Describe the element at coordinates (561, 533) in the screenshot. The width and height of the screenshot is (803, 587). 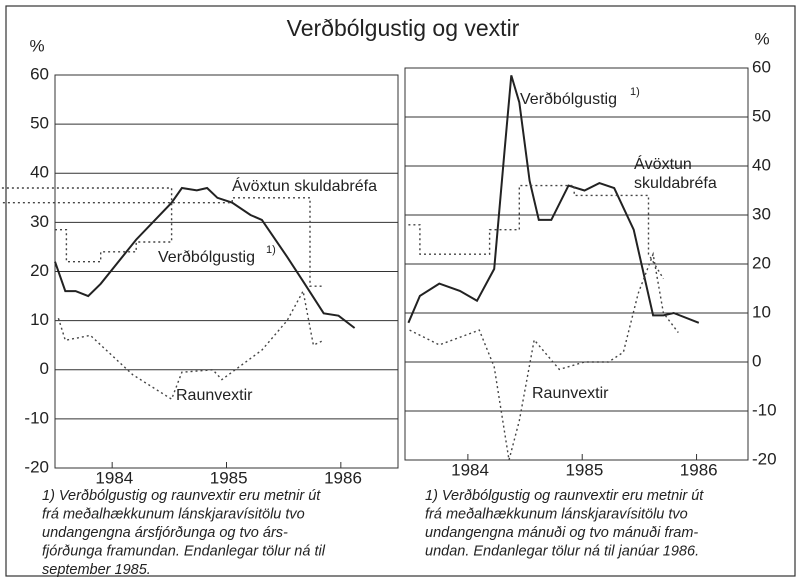
I see `footnote: undangengna mánuði og tvo mánuði fram-` at that location.